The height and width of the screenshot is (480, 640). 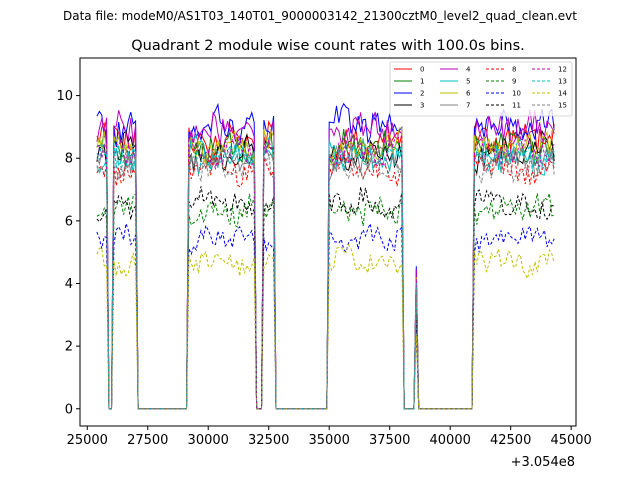 I want to click on y-tick-label: 4, so click(x=69, y=284).